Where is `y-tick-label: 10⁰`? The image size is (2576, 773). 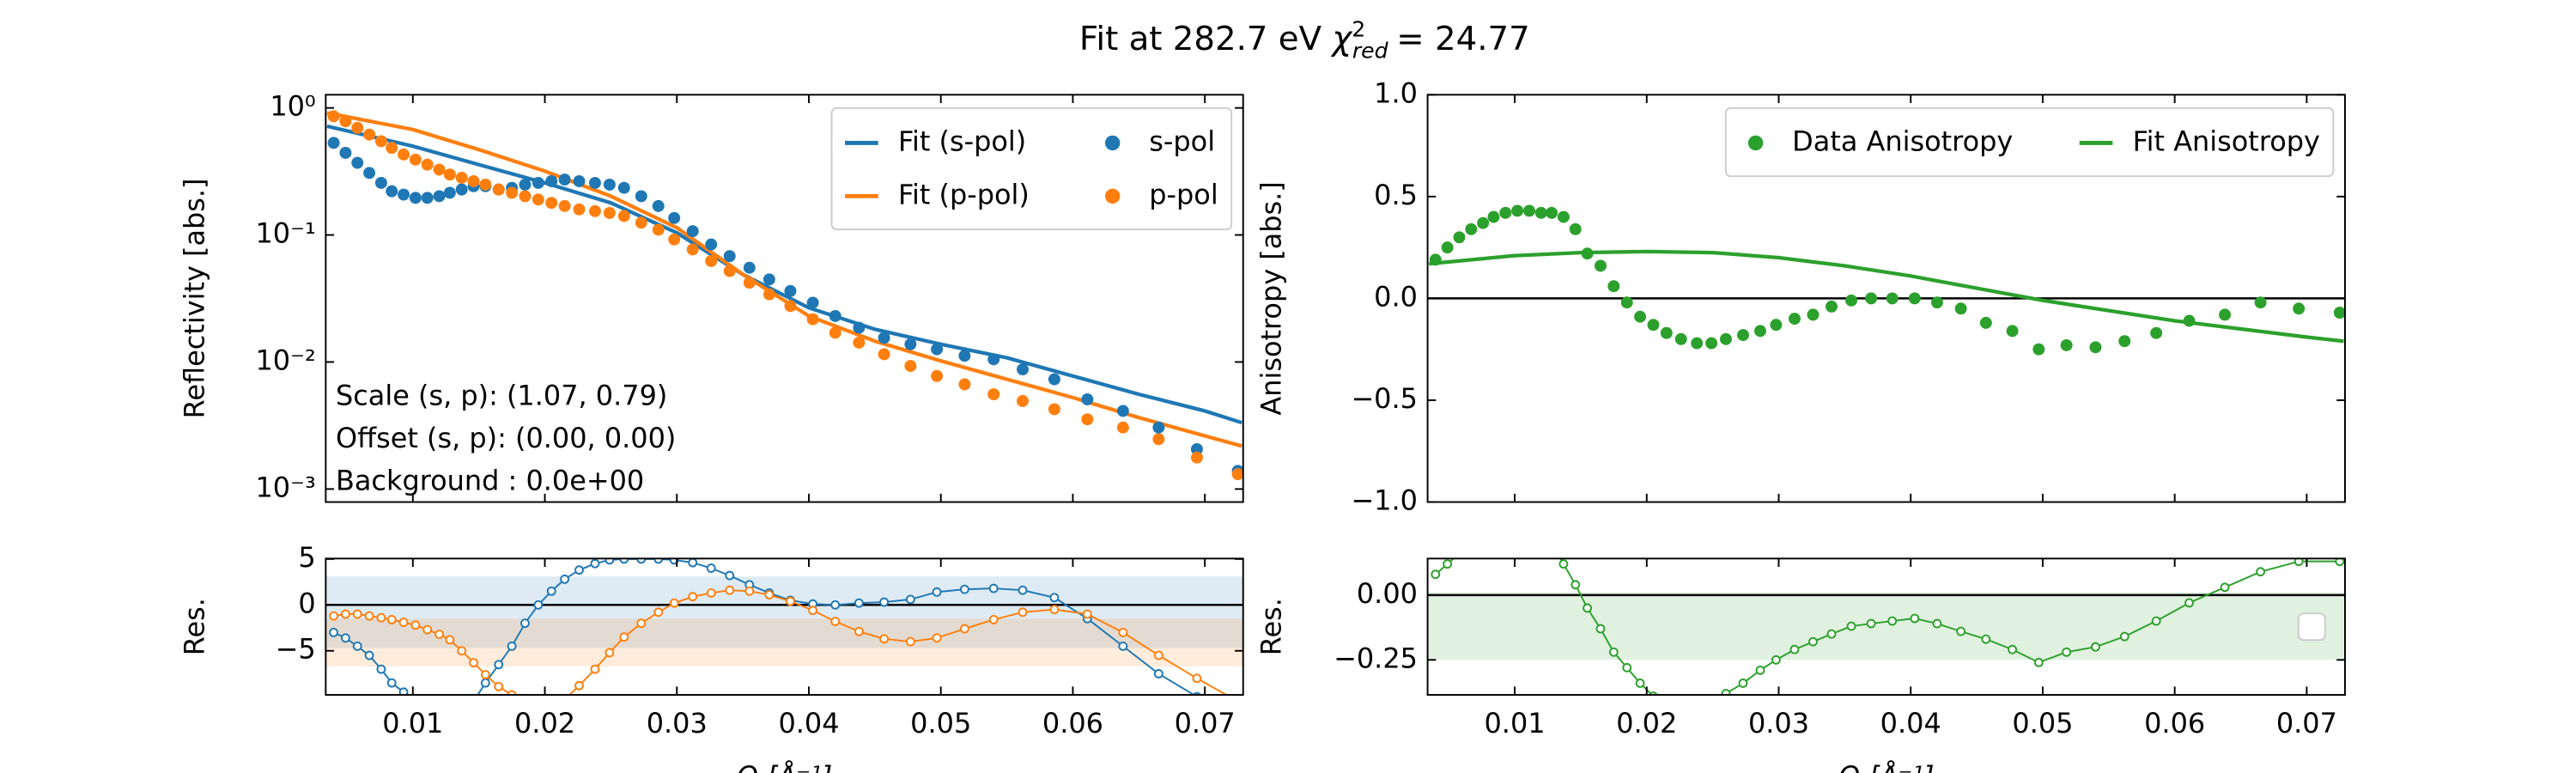
y-tick-label: 10⁰ is located at coordinates (292, 106).